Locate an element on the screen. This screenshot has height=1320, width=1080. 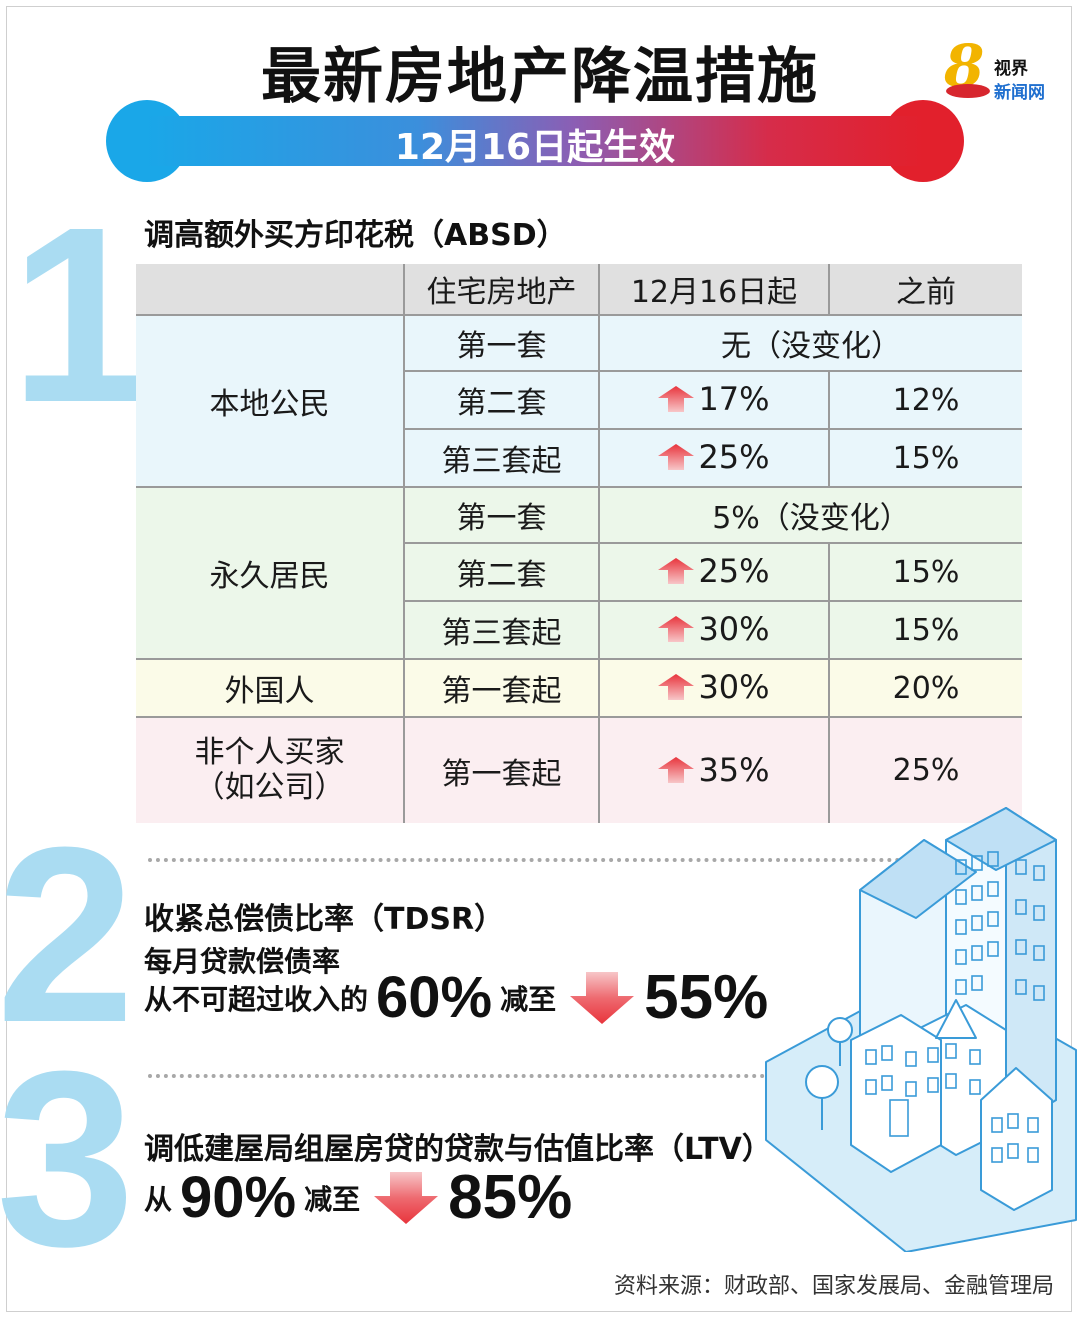
section-number-1: 1 is located at coordinates (80, 314).